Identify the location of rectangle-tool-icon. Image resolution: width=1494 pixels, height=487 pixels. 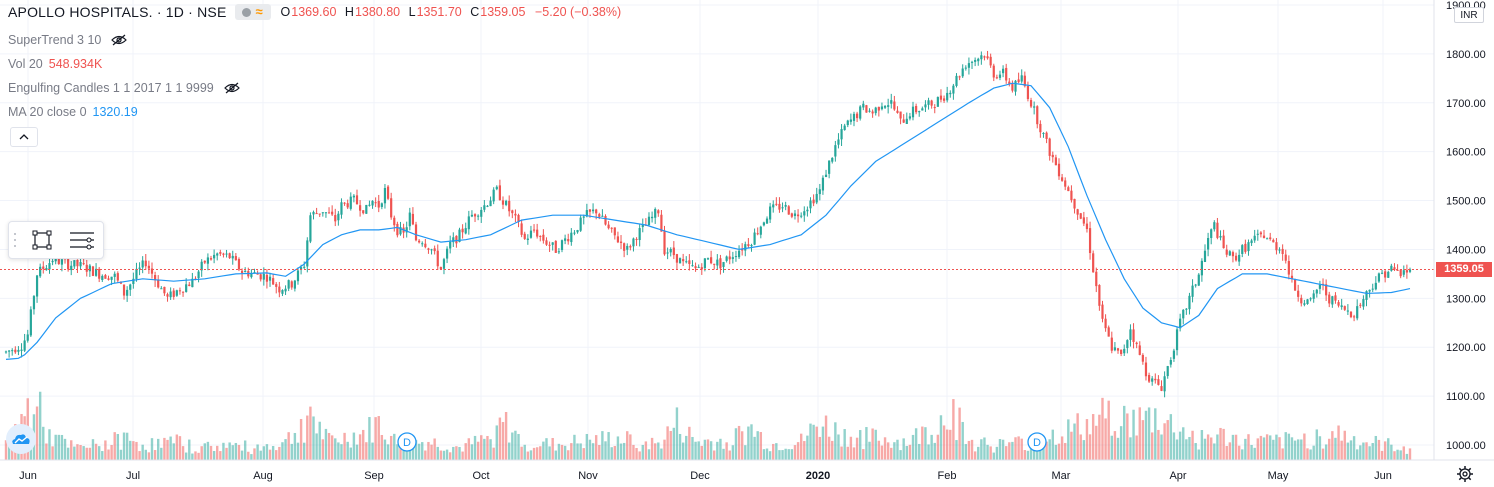
(42, 240).